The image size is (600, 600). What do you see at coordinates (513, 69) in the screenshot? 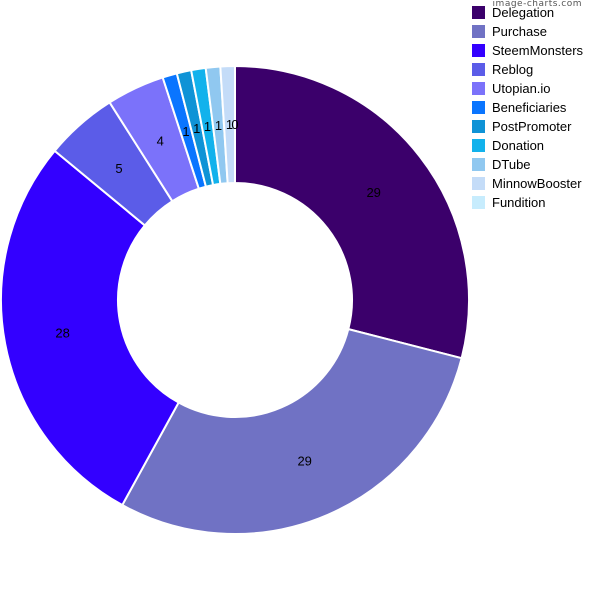
I see `legend-label: Reblog` at bounding box center [513, 69].